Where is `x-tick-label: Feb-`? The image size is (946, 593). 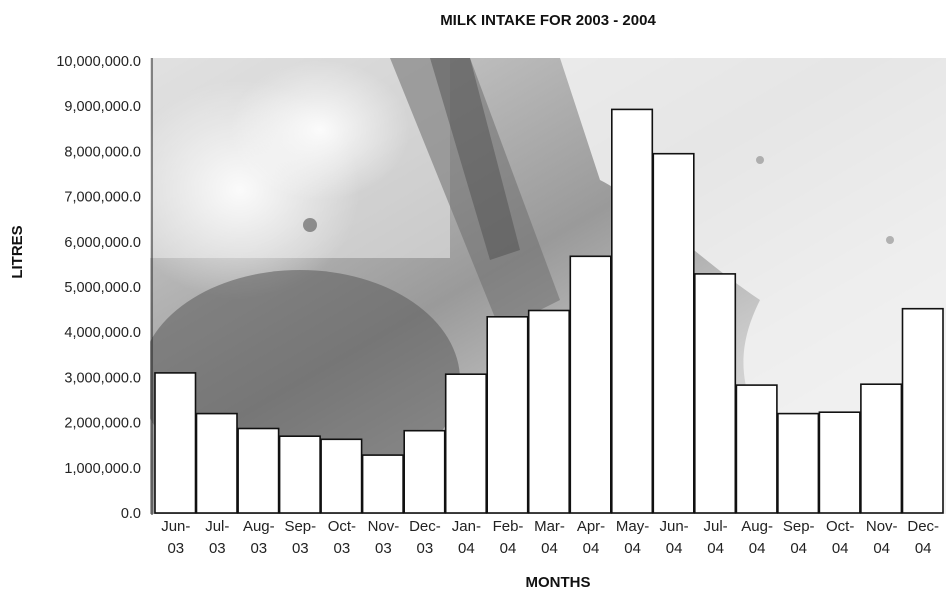 x-tick-label: Feb- is located at coordinates (508, 526).